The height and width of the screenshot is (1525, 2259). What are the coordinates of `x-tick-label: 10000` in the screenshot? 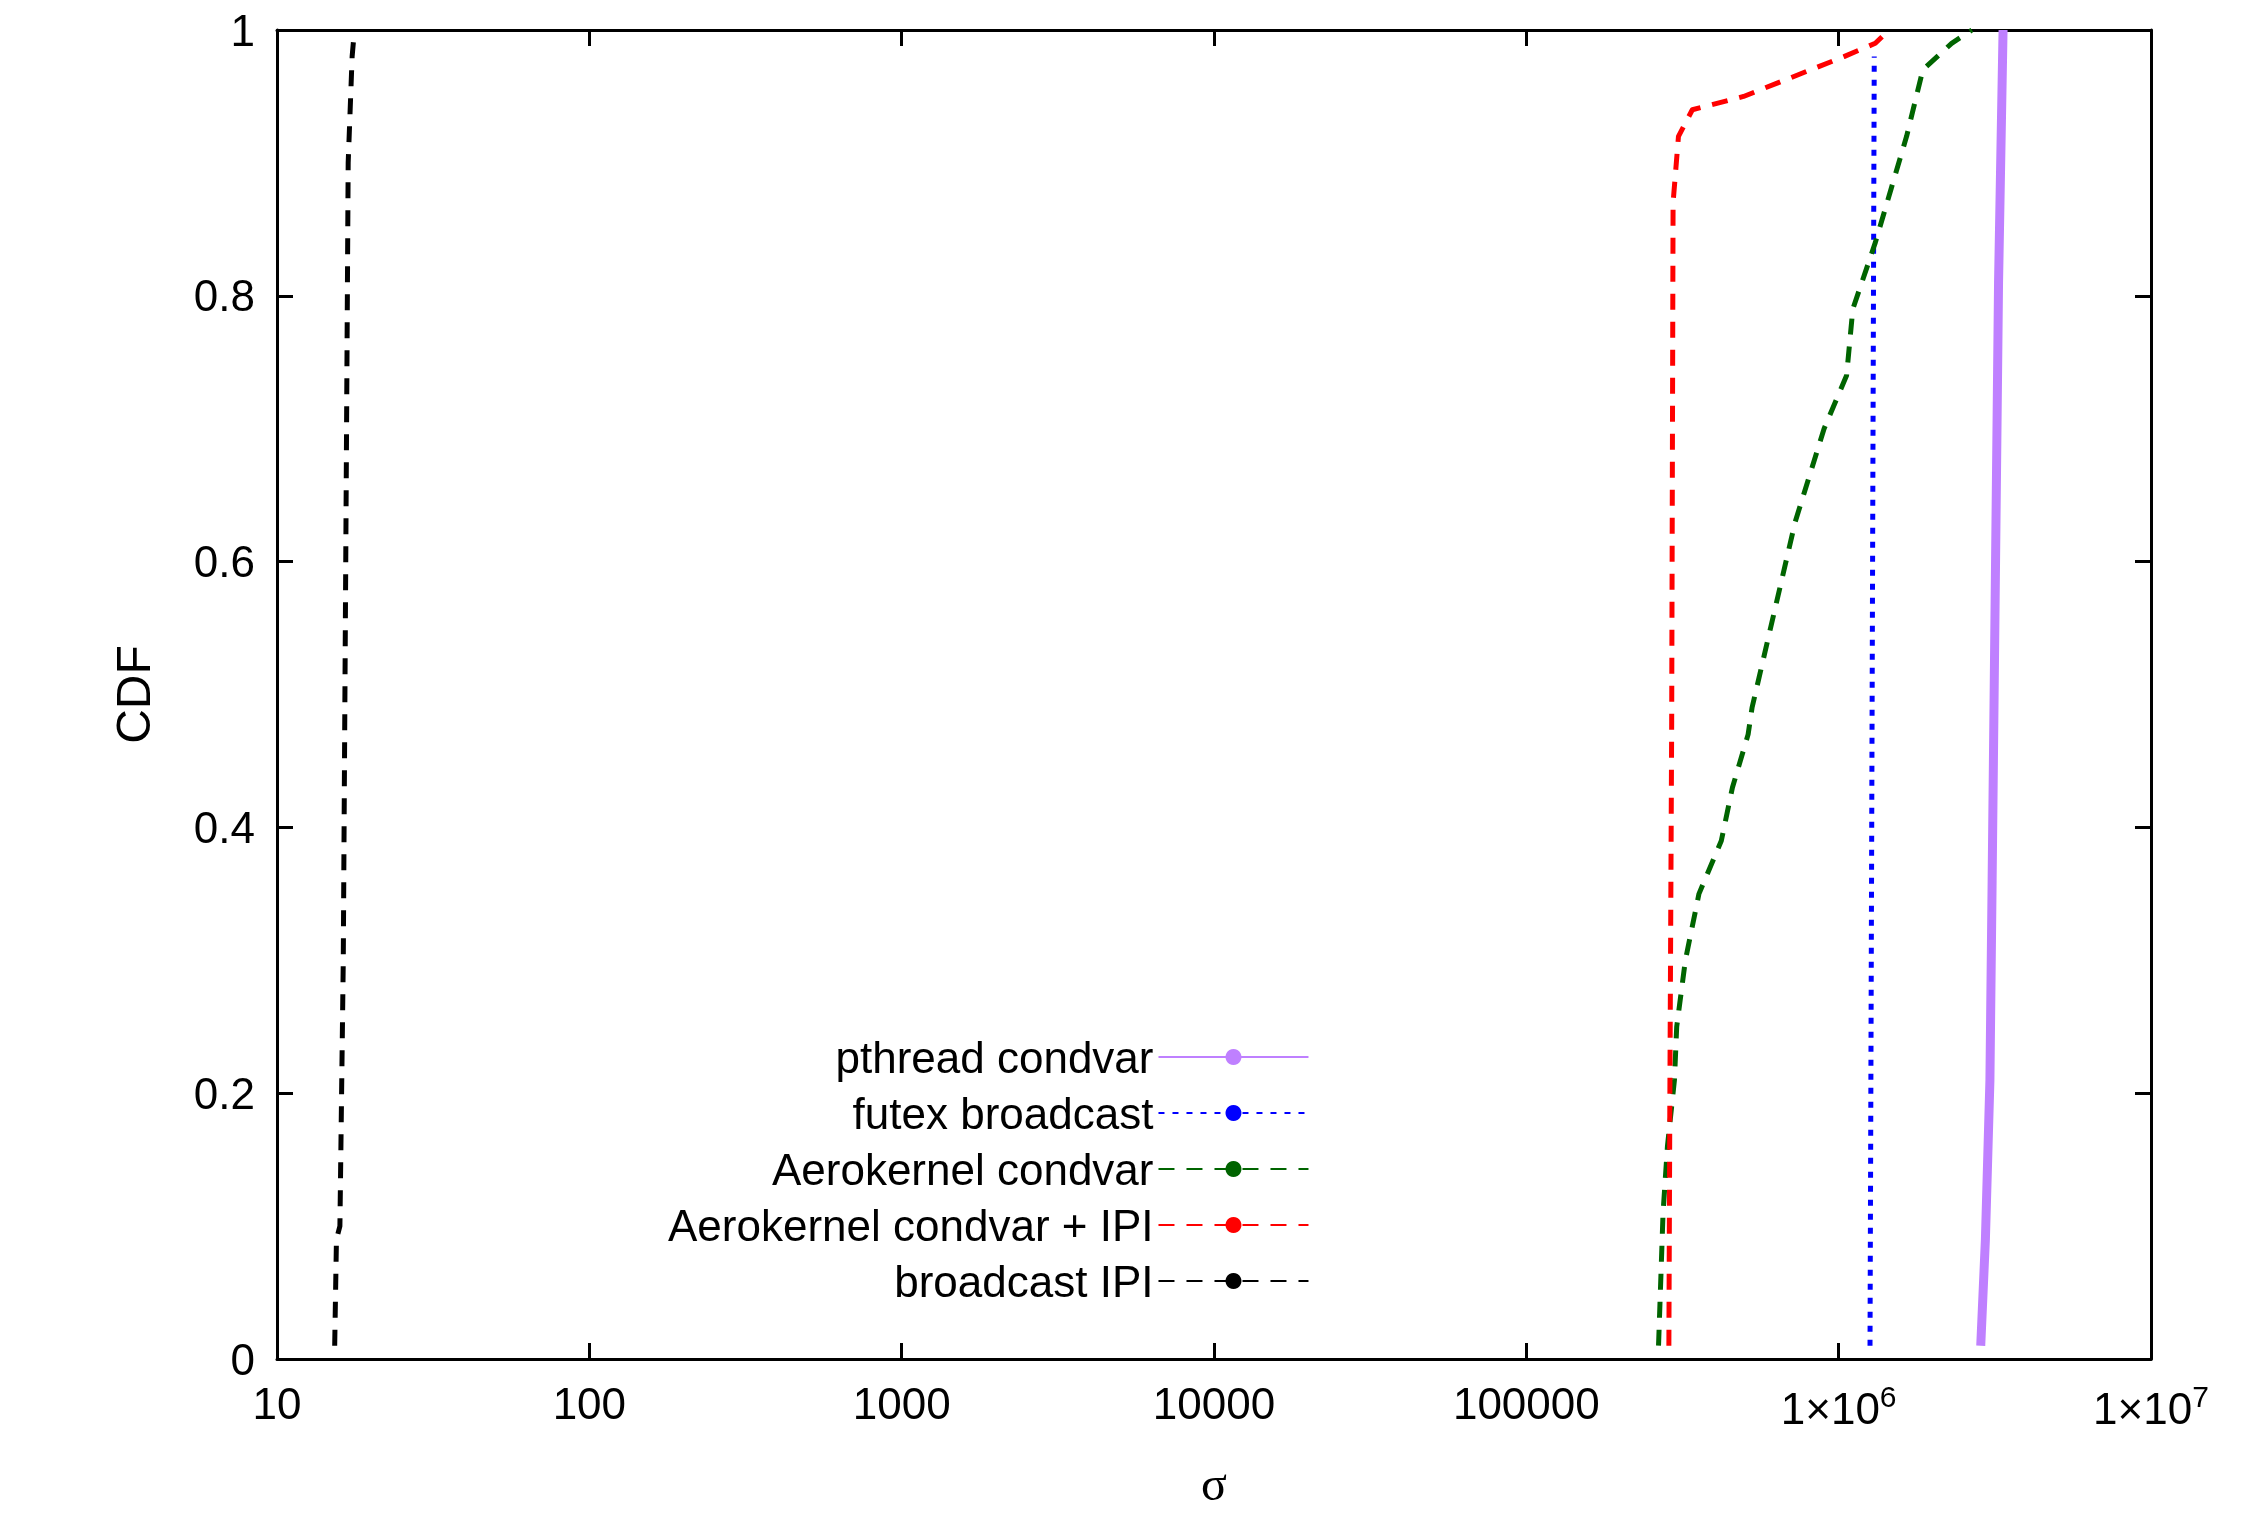 It's located at (1214, 1403).